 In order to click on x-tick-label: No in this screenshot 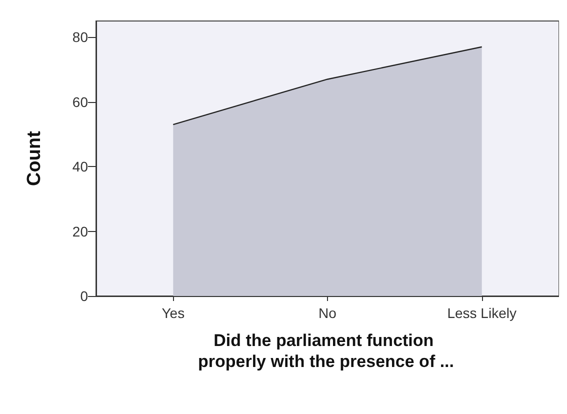, I will do `click(327, 313)`.